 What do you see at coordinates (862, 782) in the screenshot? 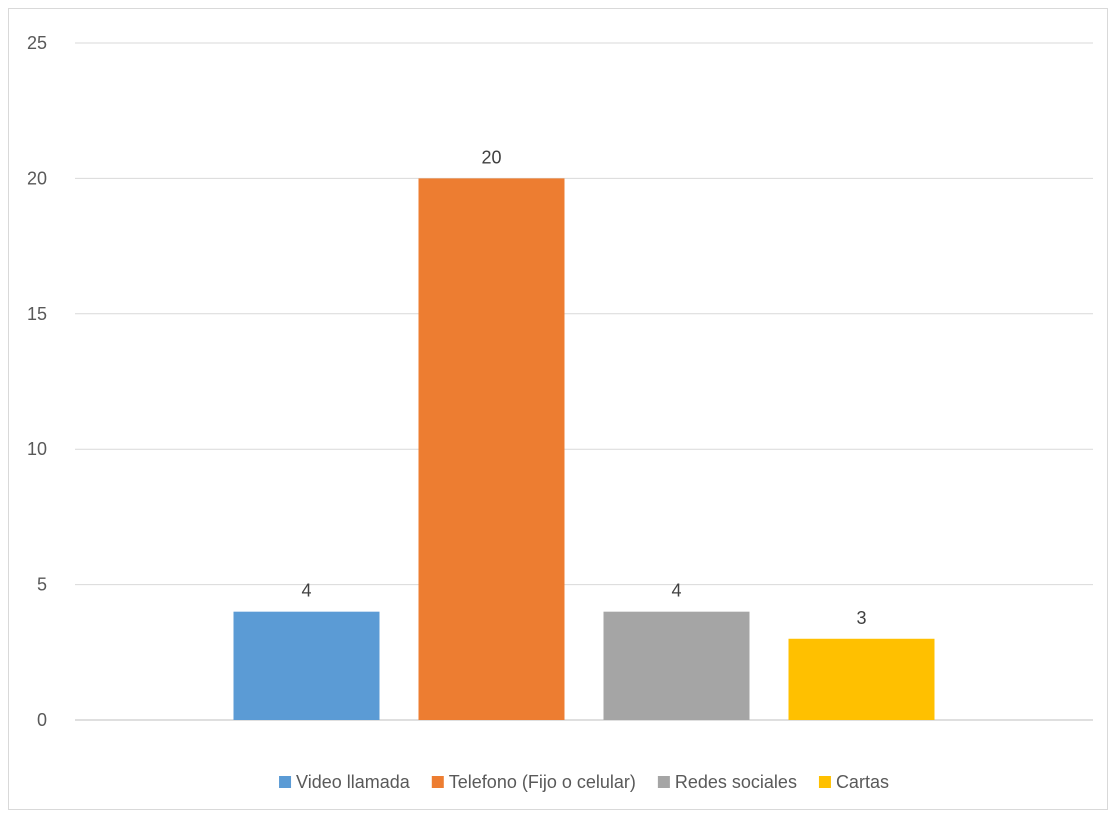
I see `legend-label: Cartas` at bounding box center [862, 782].